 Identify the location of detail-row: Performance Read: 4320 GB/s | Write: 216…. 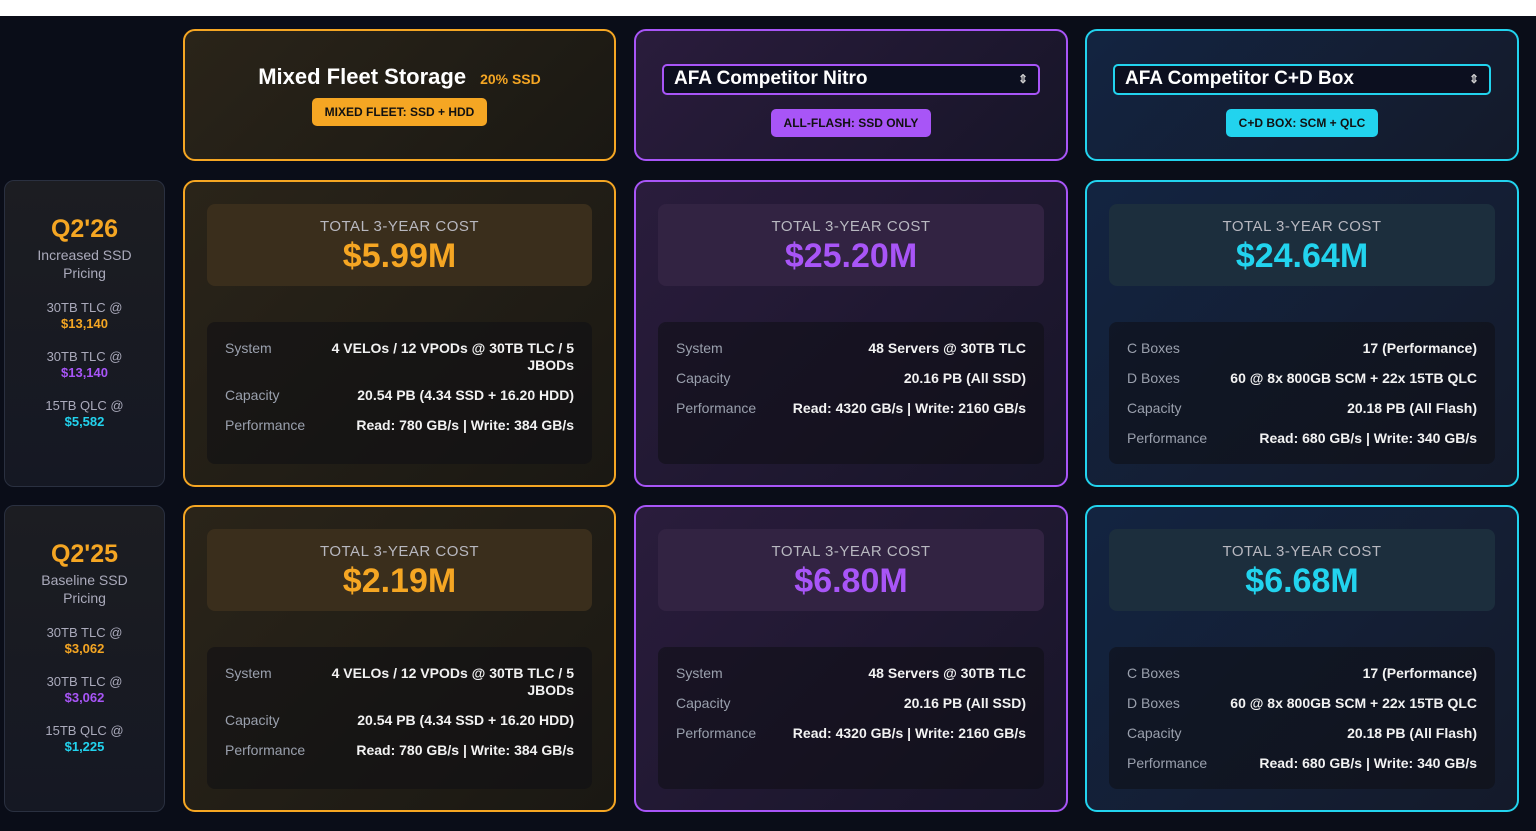
(851, 733).